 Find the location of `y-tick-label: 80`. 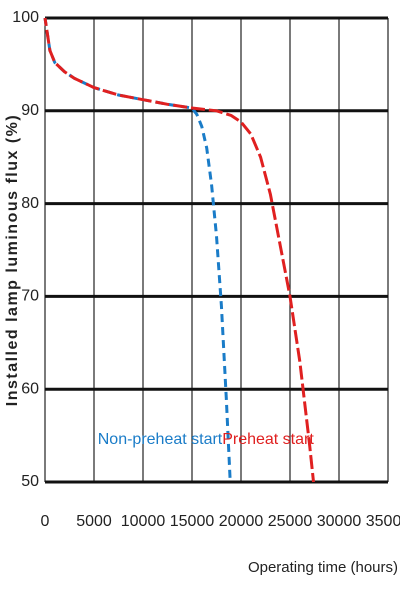

y-tick-label: 80 is located at coordinates (30, 203).